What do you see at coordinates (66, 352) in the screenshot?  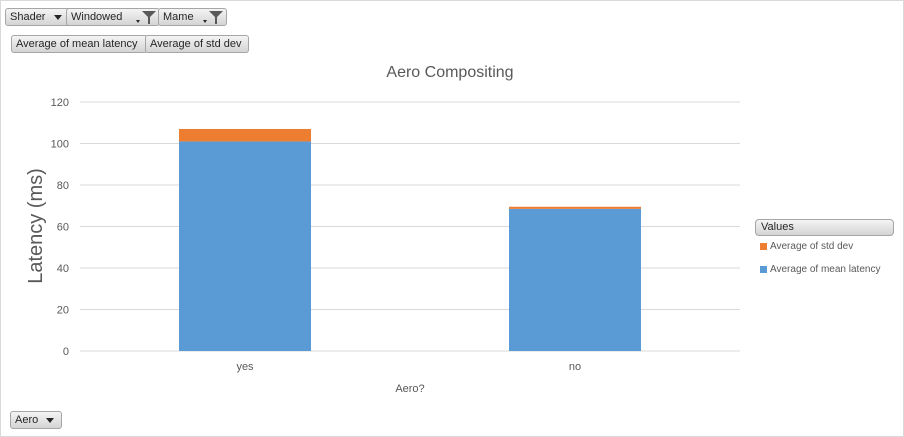 I see `y-tick-label: 0` at bounding box center [66, 352].